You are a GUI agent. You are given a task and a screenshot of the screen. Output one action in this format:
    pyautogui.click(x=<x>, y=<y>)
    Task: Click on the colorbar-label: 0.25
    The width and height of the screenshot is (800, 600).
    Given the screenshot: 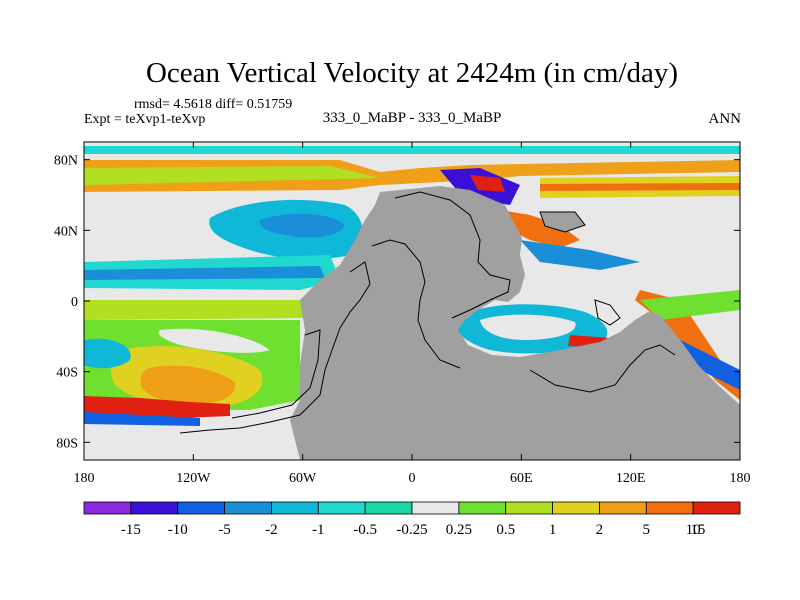 What is the action you would take?
    pyautogui.click(x=459, y=530)
    